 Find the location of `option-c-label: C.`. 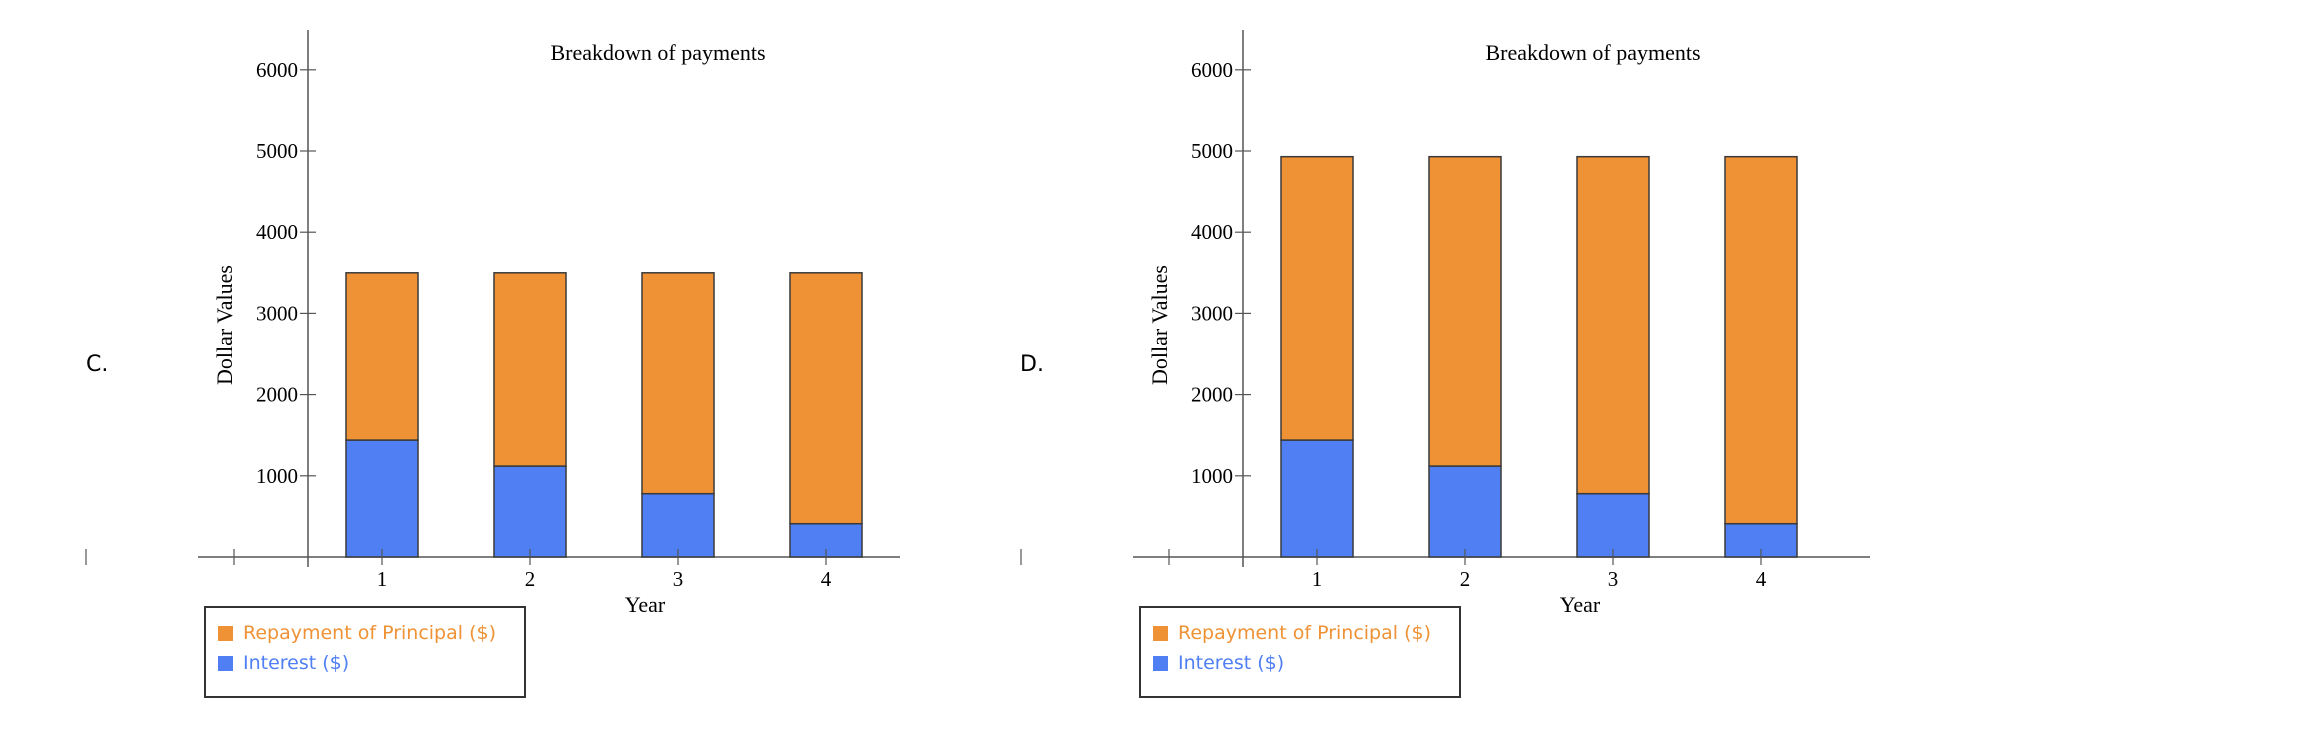

option-c-label: C. is located at coordinates (97, 364).